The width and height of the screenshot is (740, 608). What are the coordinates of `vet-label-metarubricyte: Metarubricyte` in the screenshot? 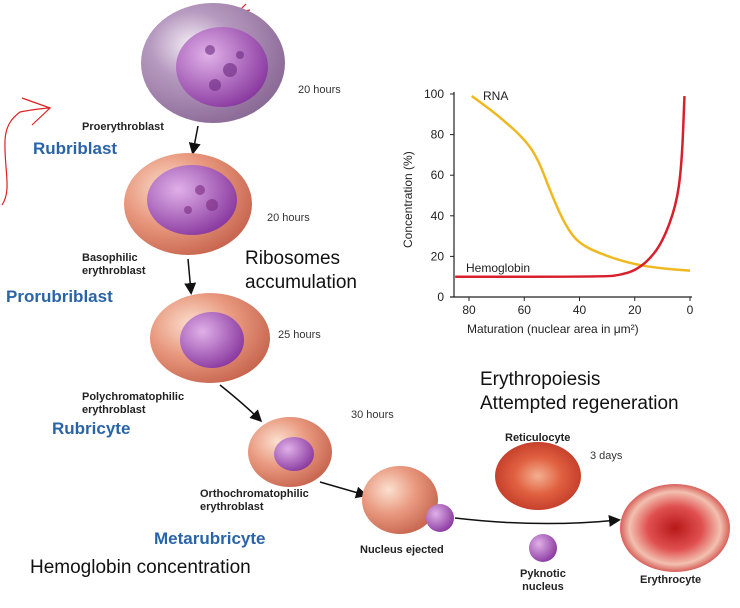 It's located at (210, 538).